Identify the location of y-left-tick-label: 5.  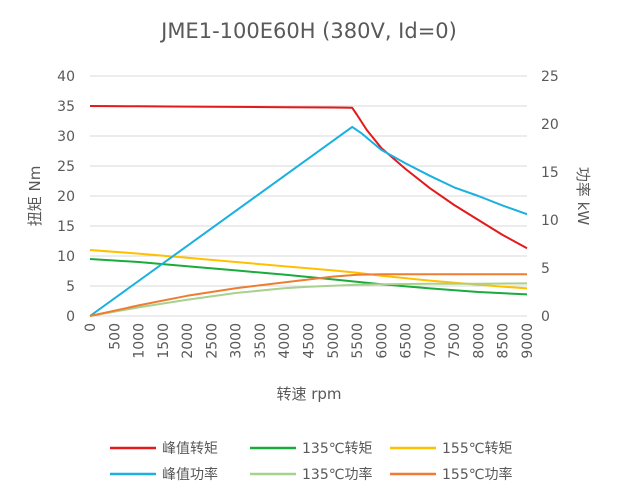
(70, 287).